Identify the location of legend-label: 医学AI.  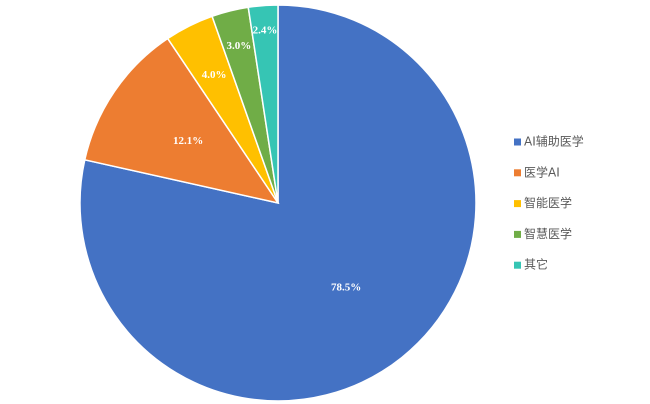
(542, 171).